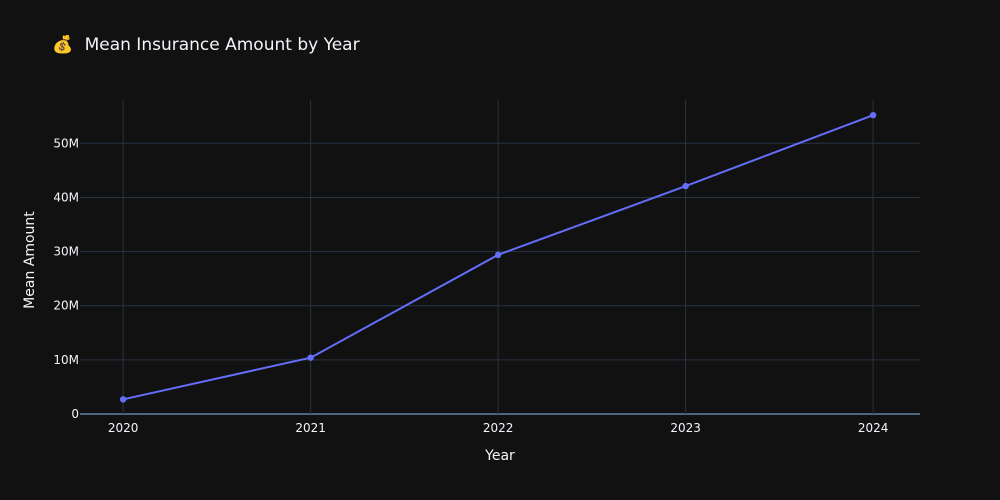  What do you see at coordinates (66, 252) in the screenshot?
I see `y-tick-label: 30M` at bounding box center [66, 252].